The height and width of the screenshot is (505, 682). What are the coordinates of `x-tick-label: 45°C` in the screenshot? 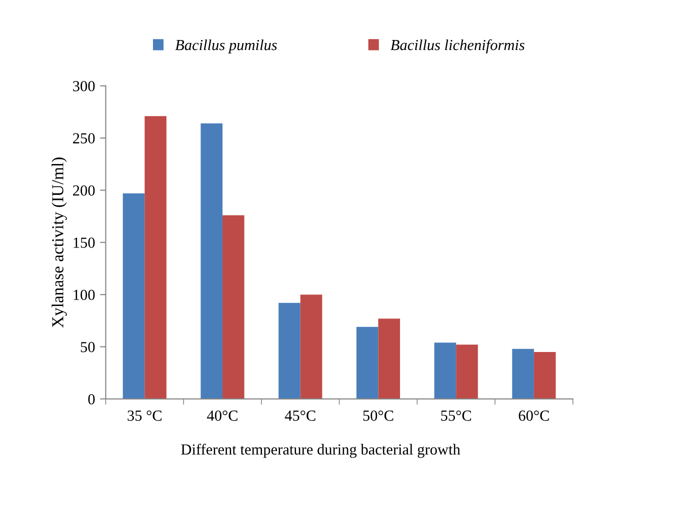 It's located at (300, 415).